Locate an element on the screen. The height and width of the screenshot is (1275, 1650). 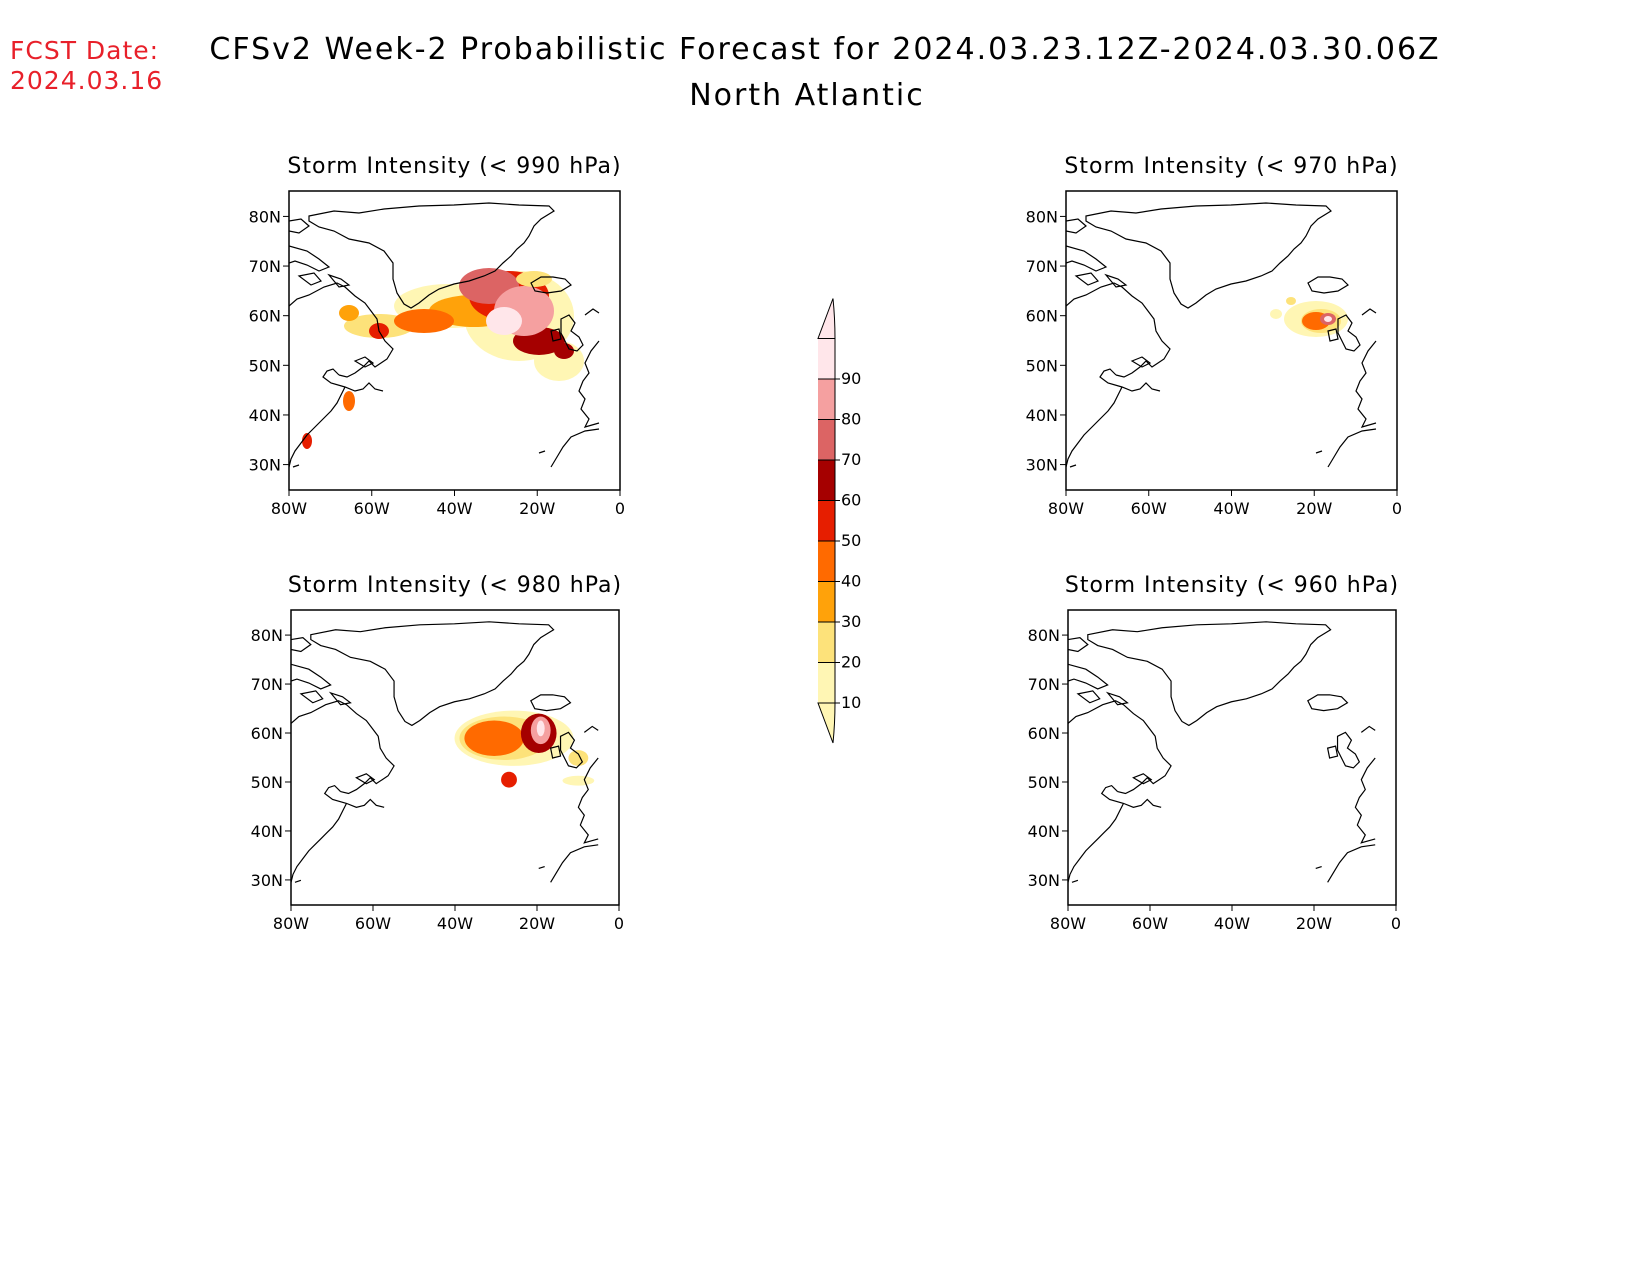
panel-title: Storm Intensity (< 960 hPa) is located at coordinates (1232, 585).